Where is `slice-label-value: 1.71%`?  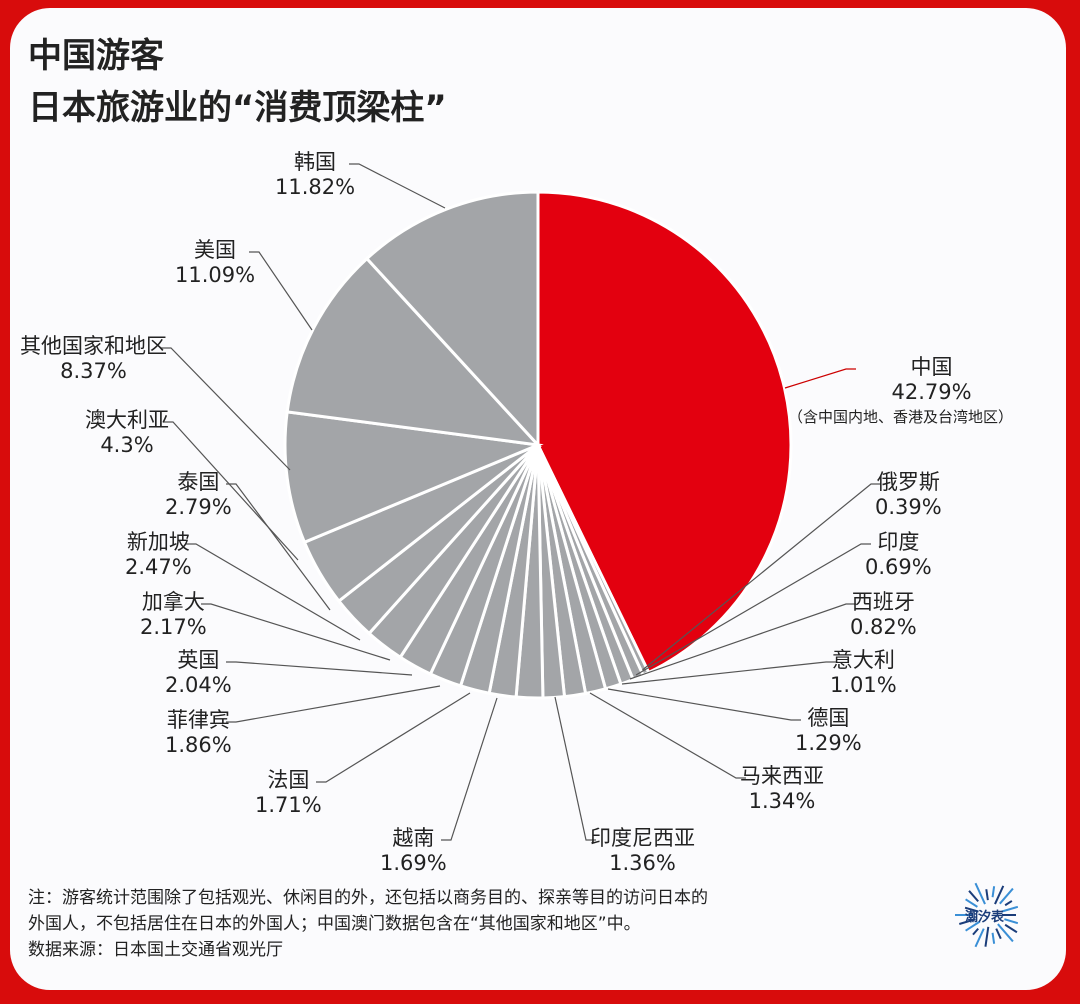
slice-label-value: 1.71% is located at coordinates (288, 805).